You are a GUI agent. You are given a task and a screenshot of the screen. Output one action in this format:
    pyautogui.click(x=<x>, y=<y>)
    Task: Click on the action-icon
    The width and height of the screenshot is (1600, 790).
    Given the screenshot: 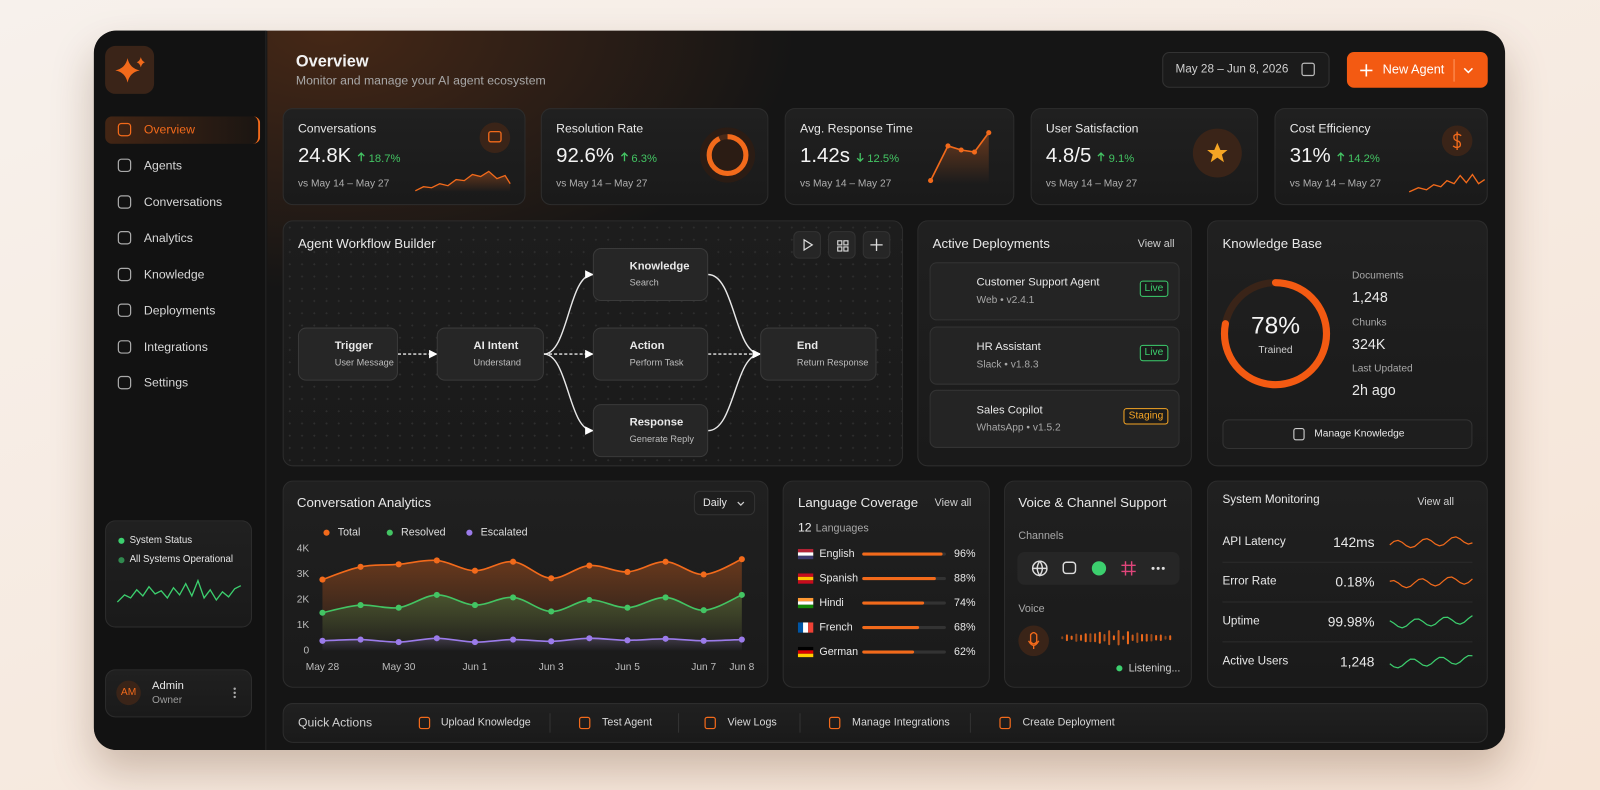 What is the action you would take?
    pyautogui.click(x=710, y=723)
    